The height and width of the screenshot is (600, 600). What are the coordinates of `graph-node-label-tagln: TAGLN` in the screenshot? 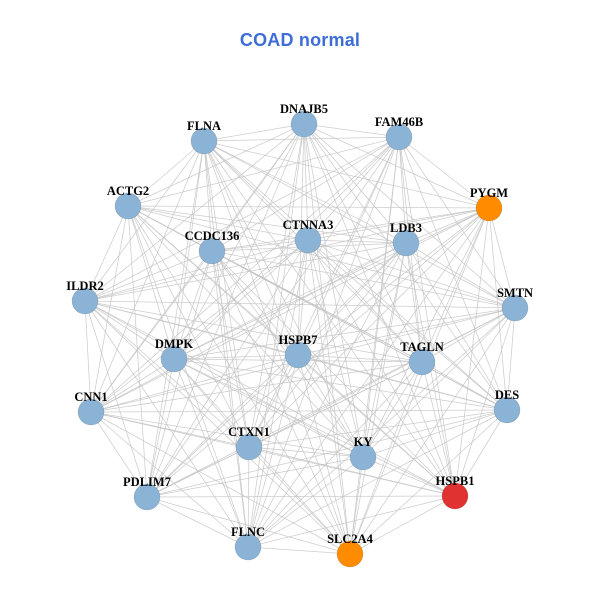 It's located at (422, 347).